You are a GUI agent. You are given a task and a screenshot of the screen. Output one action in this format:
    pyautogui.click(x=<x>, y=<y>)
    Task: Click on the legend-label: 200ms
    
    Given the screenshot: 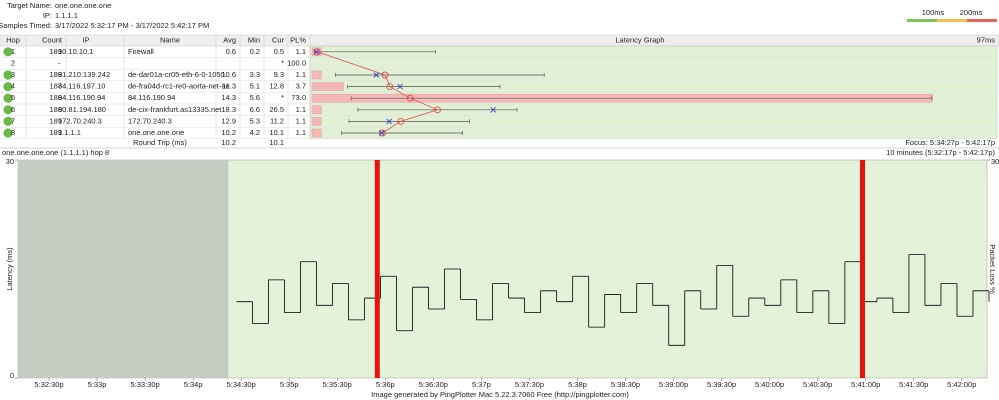 What is the action you would take?
    pyautogui.click(x=971, y=12)
    